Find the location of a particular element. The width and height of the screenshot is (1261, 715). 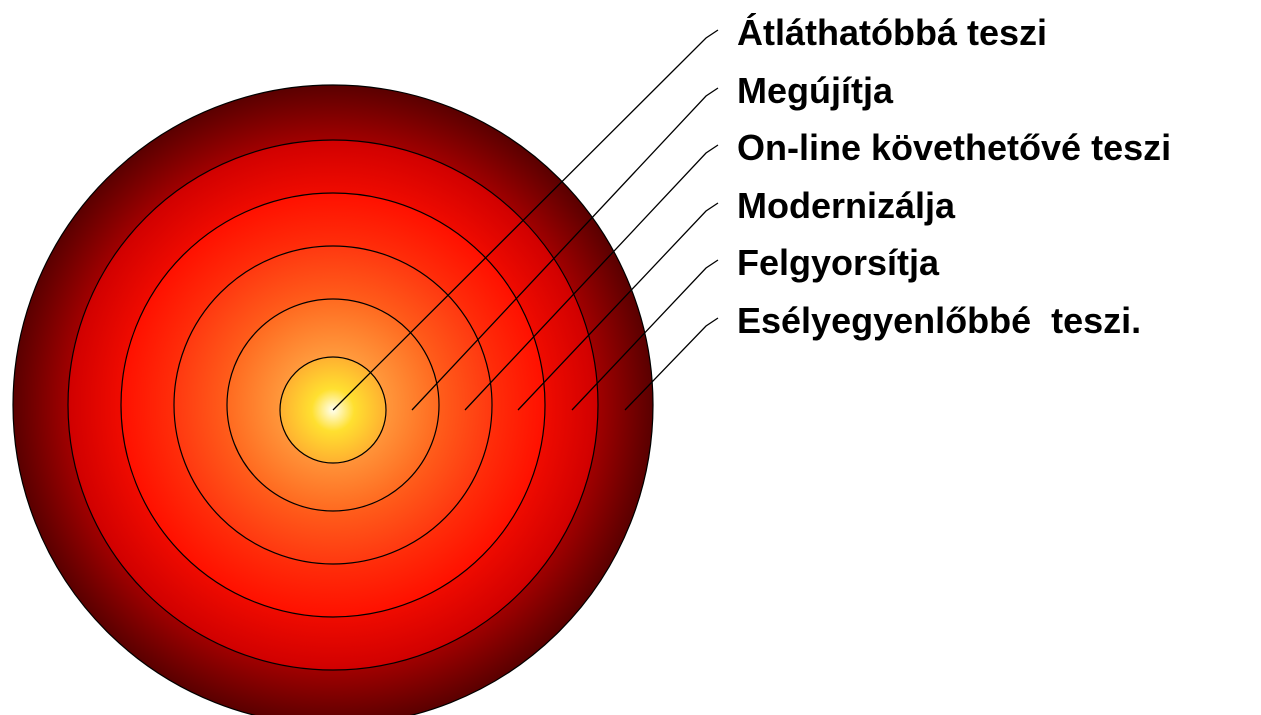

label: Modernizálja is located at coordinates (846, 205).